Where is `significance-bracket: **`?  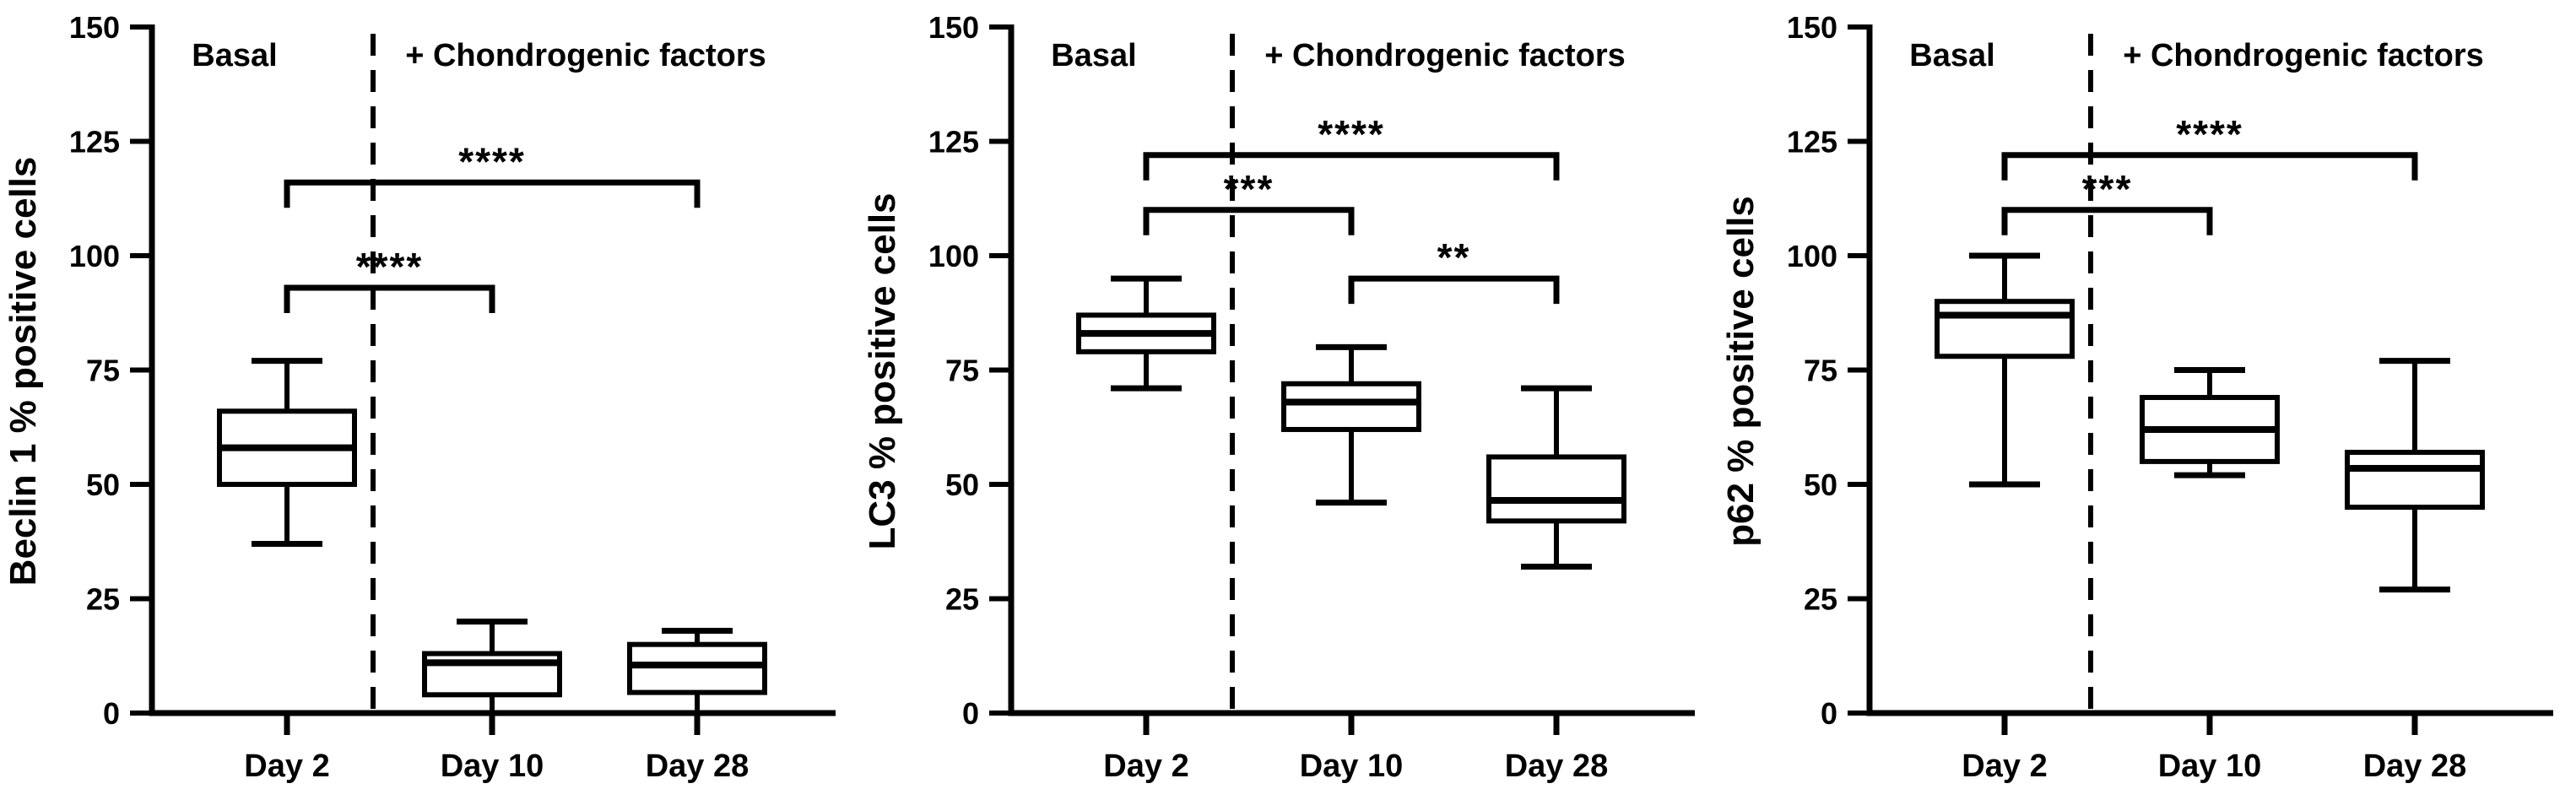
significance-bracket: ** is located at coordinates (1453, 270).